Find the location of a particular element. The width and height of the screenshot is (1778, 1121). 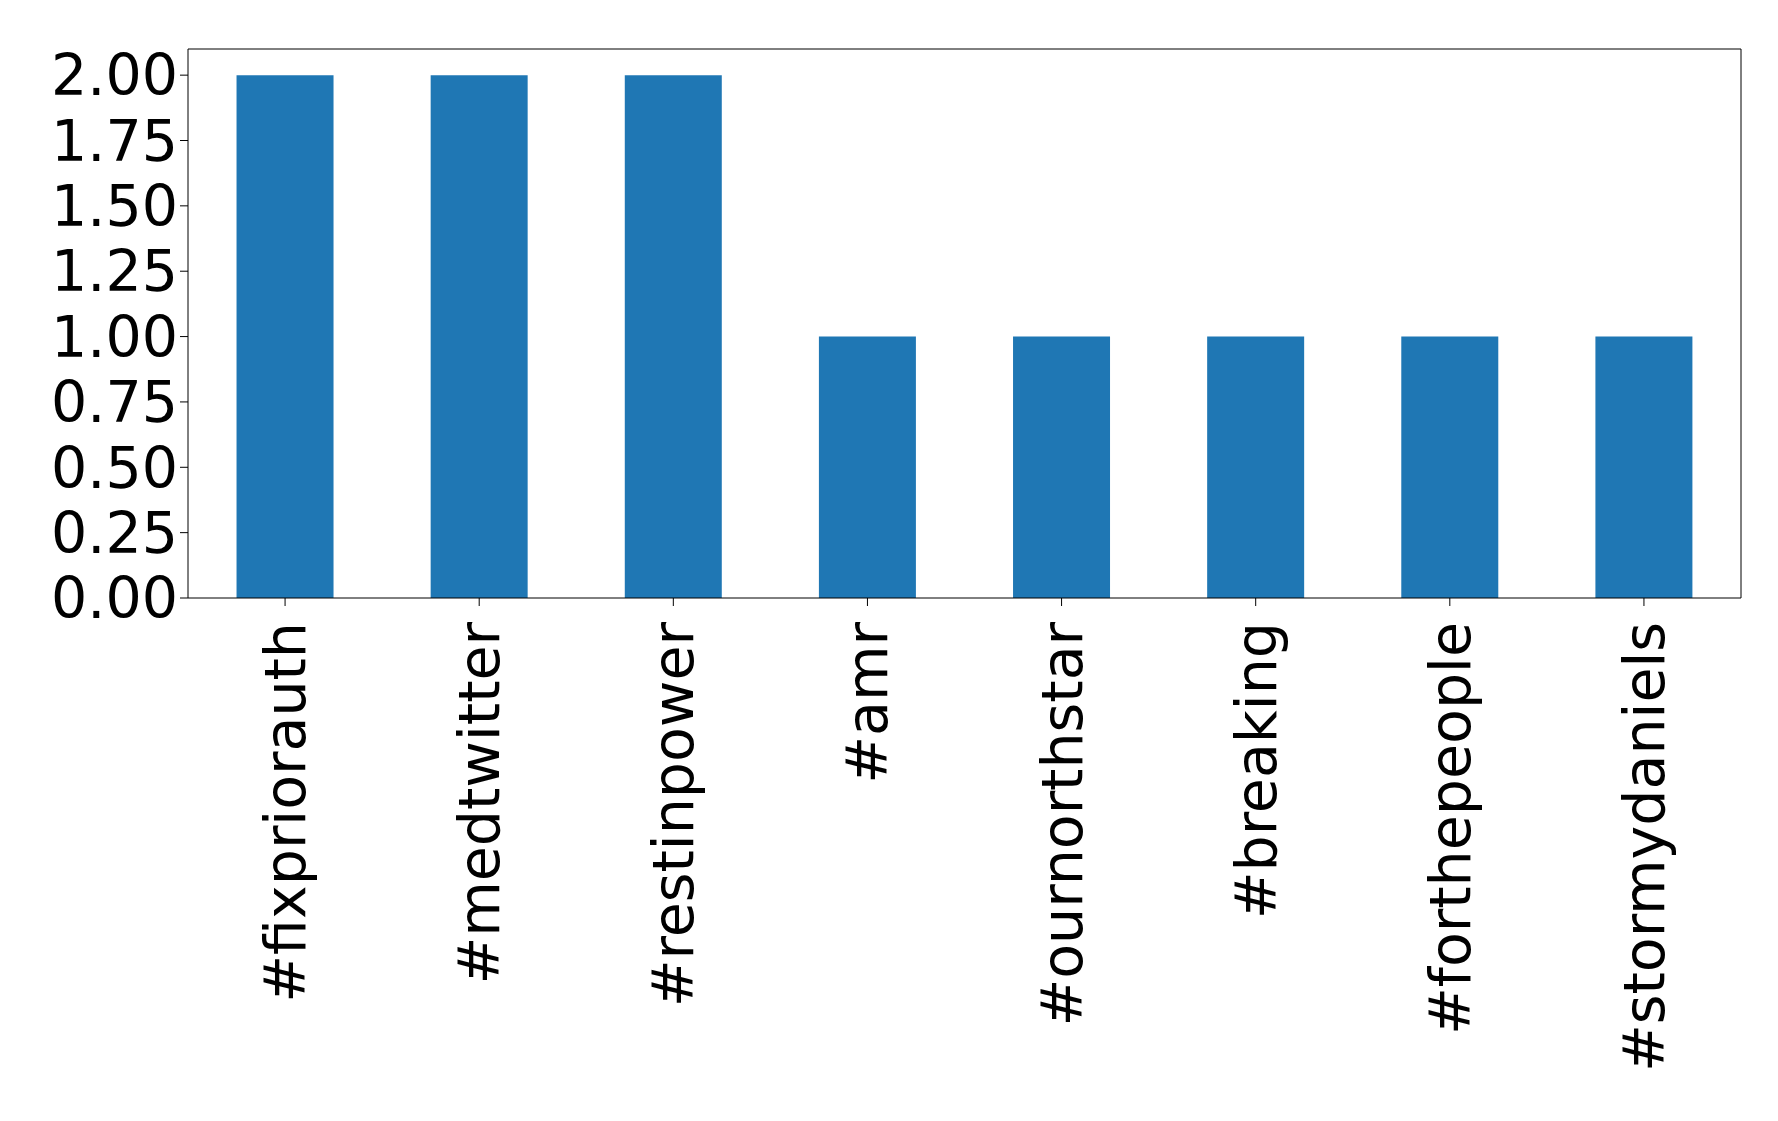

x-tick-label: #restinpower is located at coordinates (673, 814).